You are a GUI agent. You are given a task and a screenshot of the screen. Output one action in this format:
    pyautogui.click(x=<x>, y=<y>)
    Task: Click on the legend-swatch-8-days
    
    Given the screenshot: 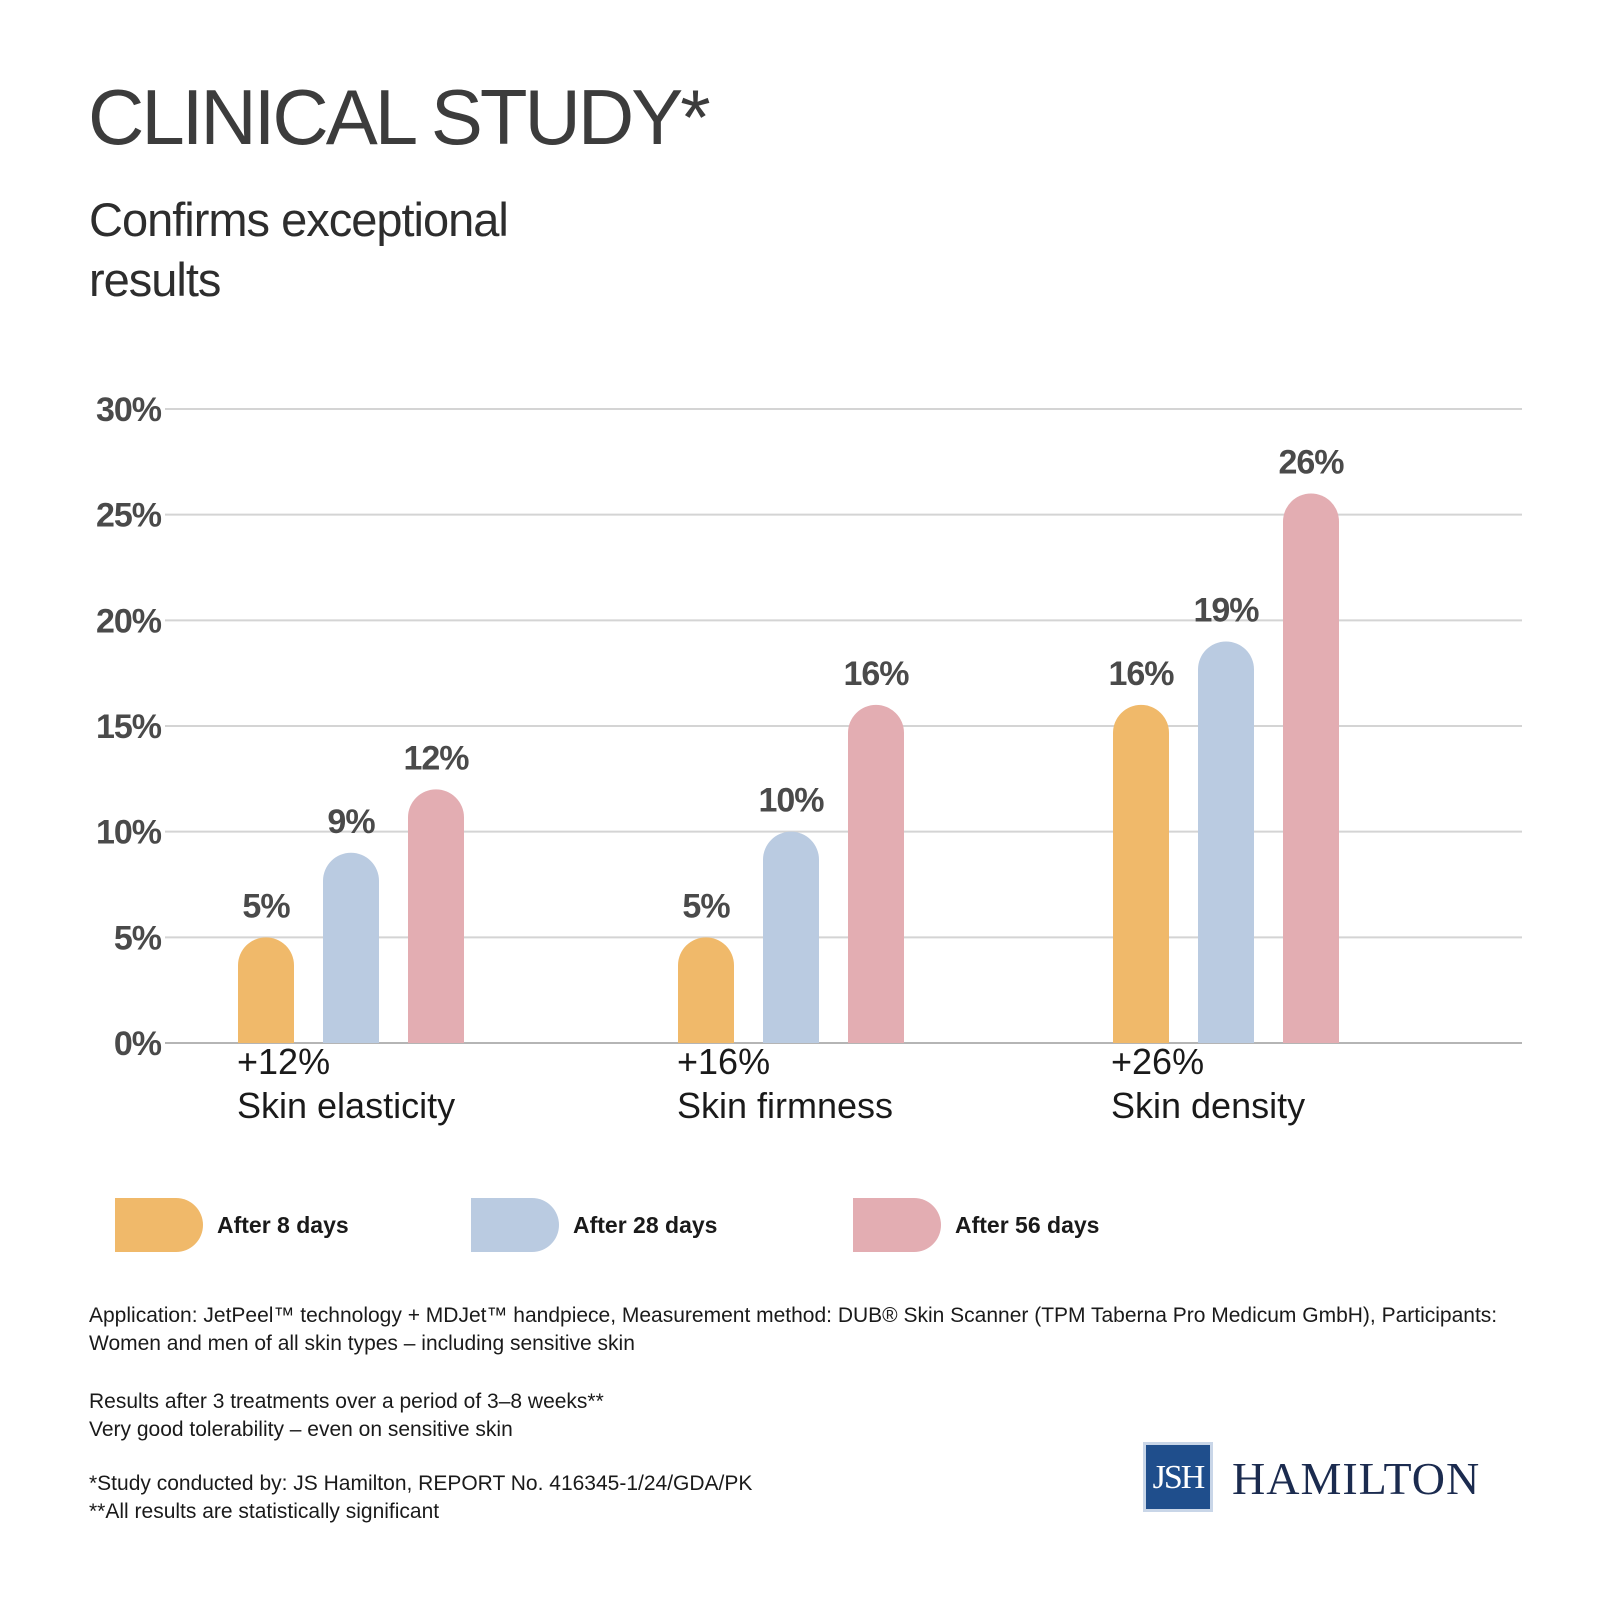 What is the action you would take?
    pyautogui.click(x=159, y=1225)
    